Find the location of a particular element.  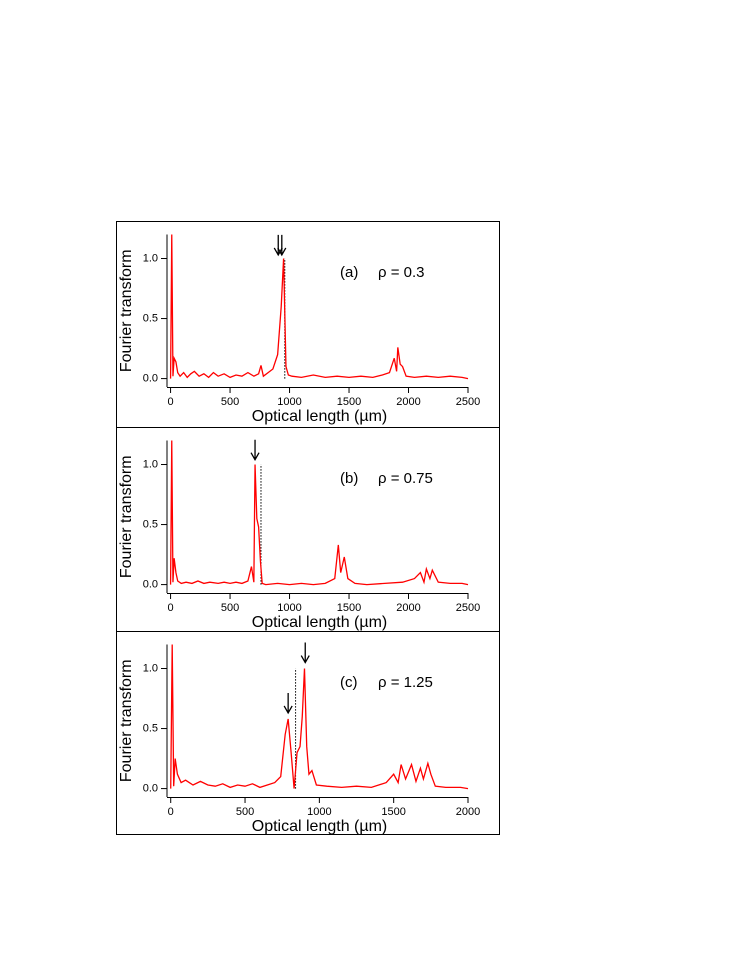

panel-label: (c) is located at coordinates (349, 682).